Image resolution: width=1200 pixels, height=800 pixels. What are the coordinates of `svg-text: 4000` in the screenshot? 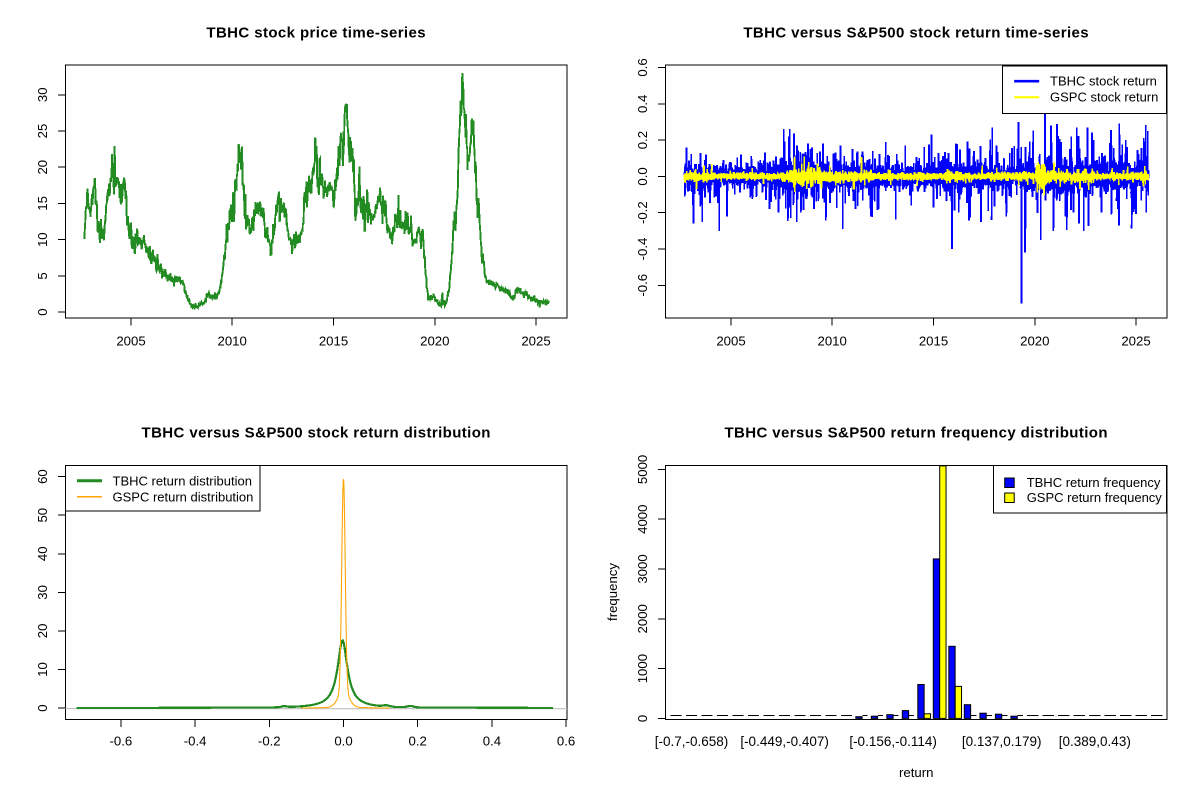 It's located at (642, 519).